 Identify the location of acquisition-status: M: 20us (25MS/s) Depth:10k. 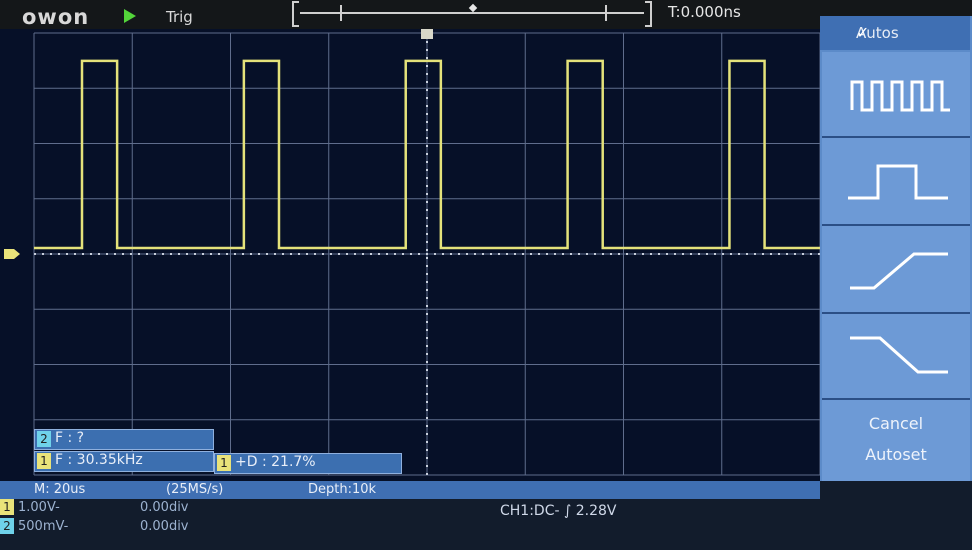
(410, 490).